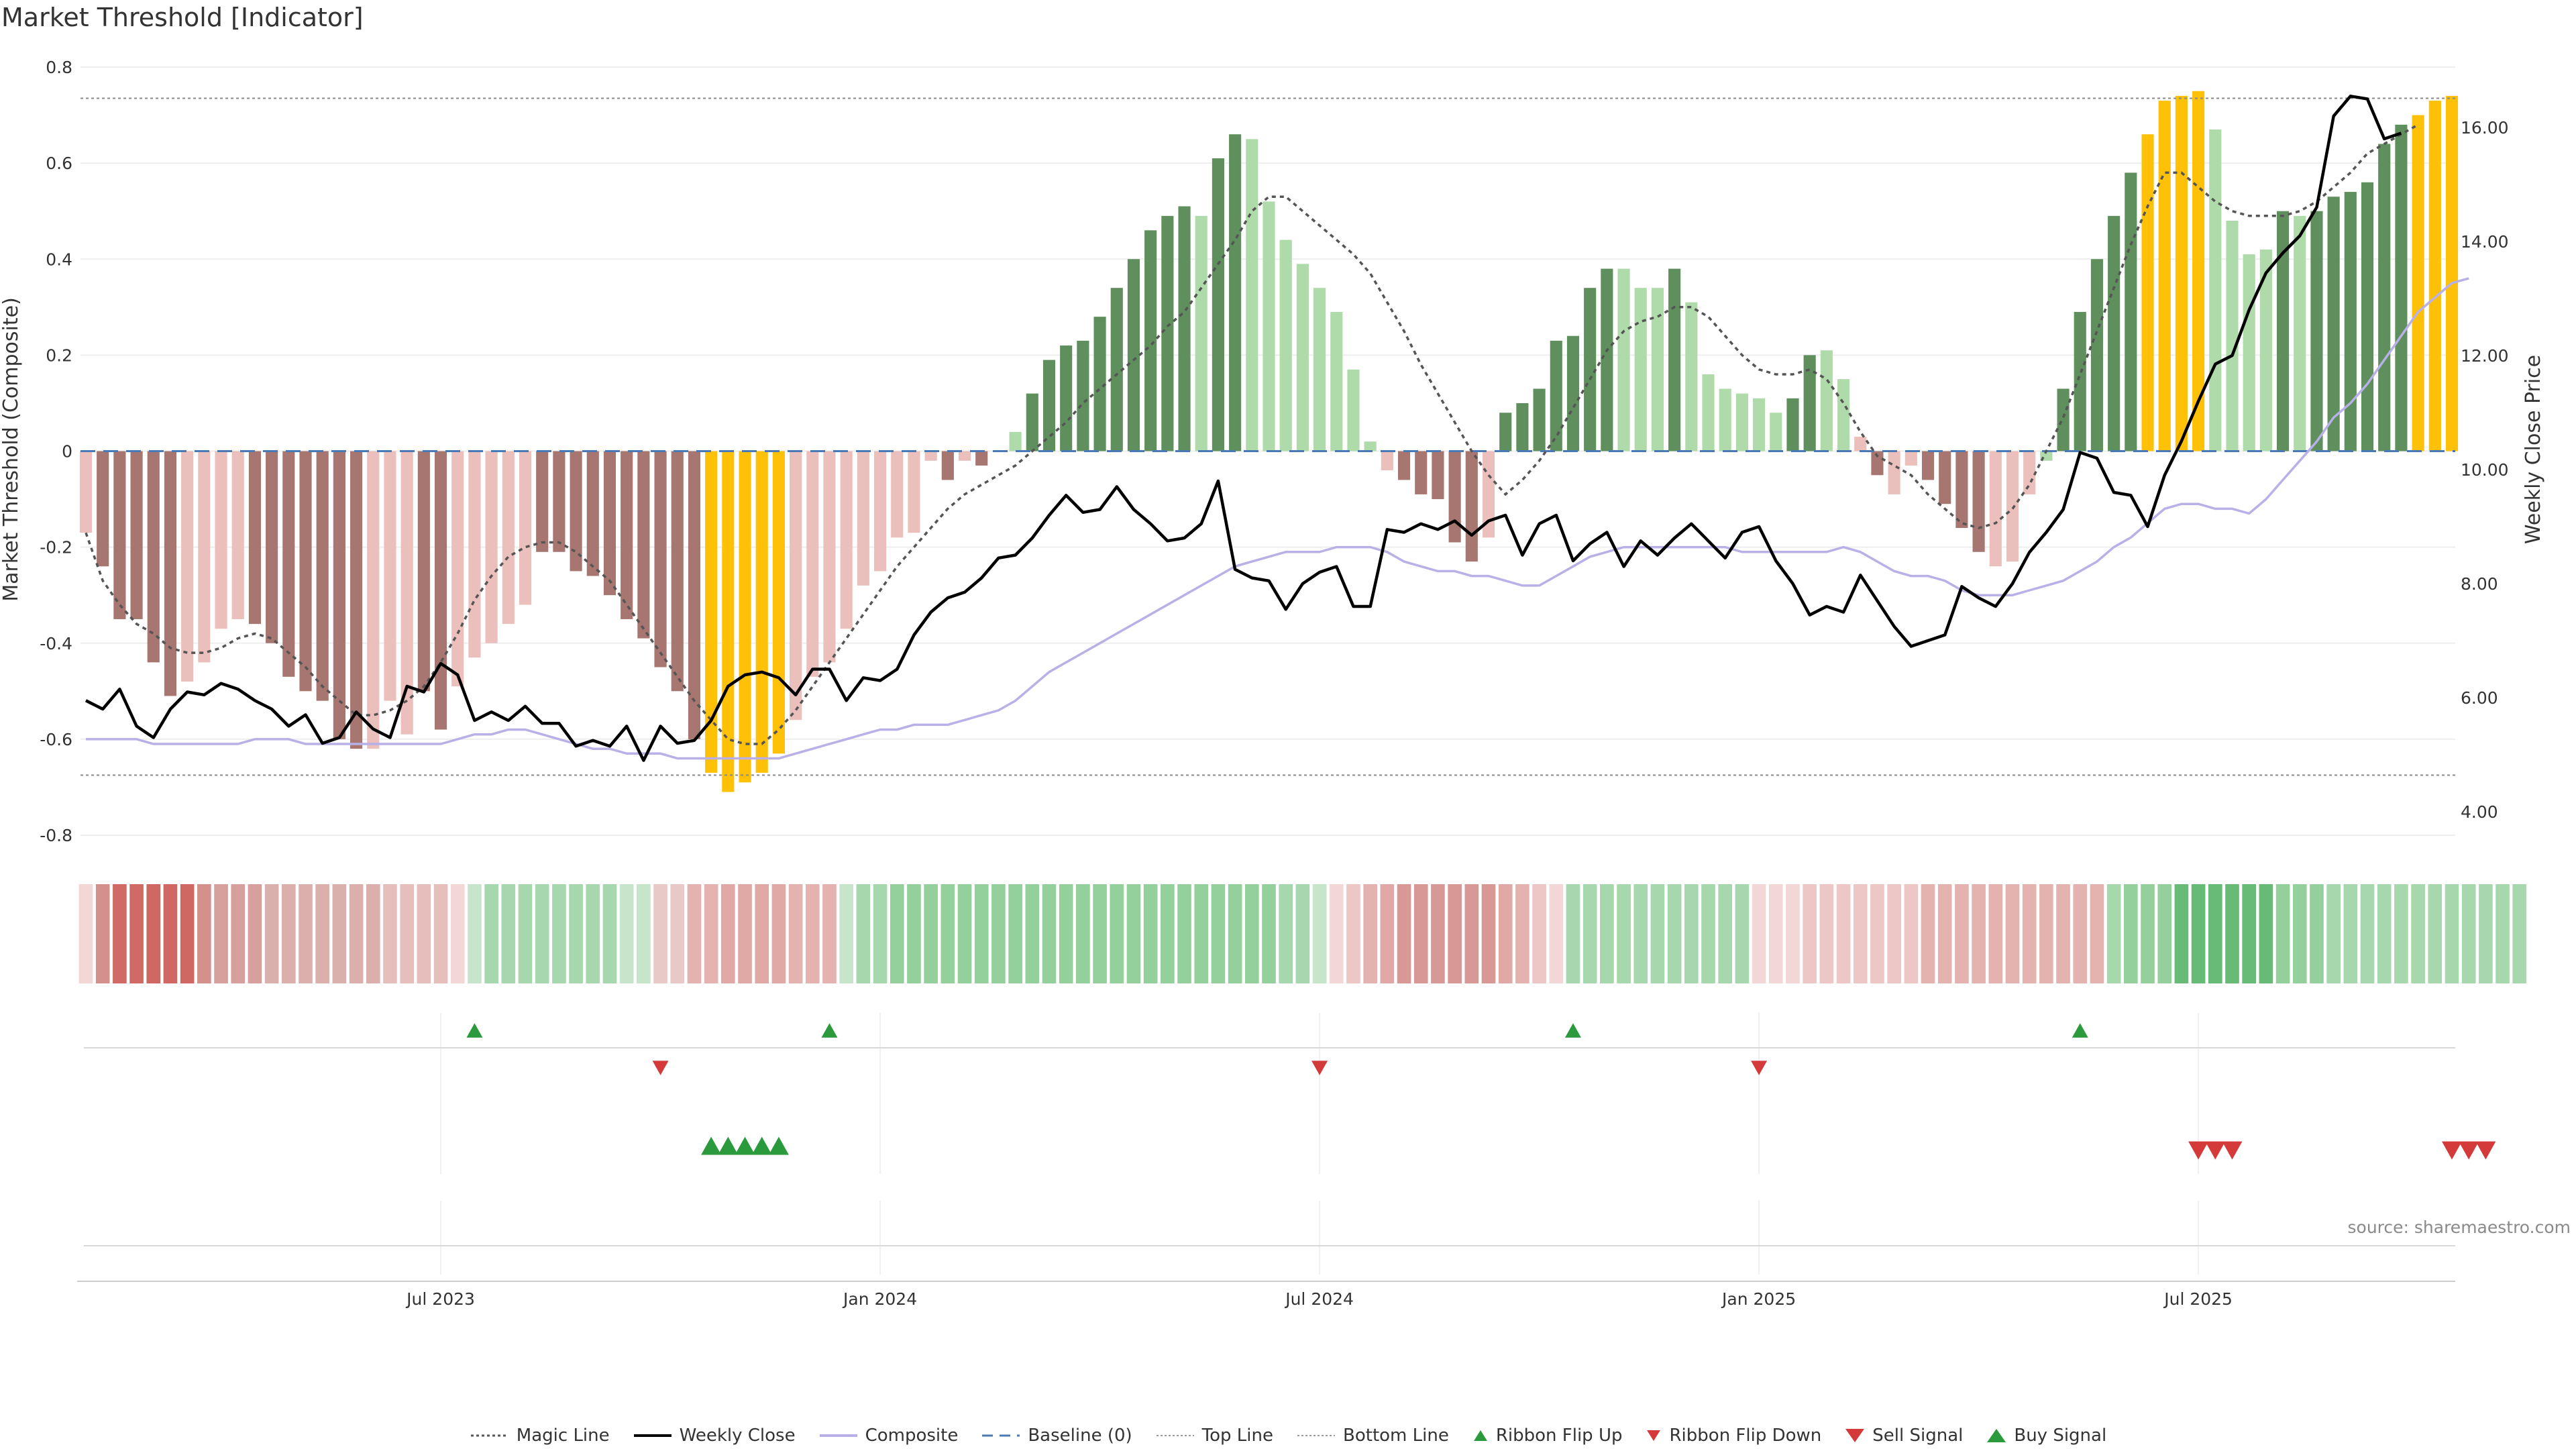  What do you see at coordinates (1372, 1436) in the screenshot?
I see `legend-item: Bottom Line` at bounding box center [1372, 1436].